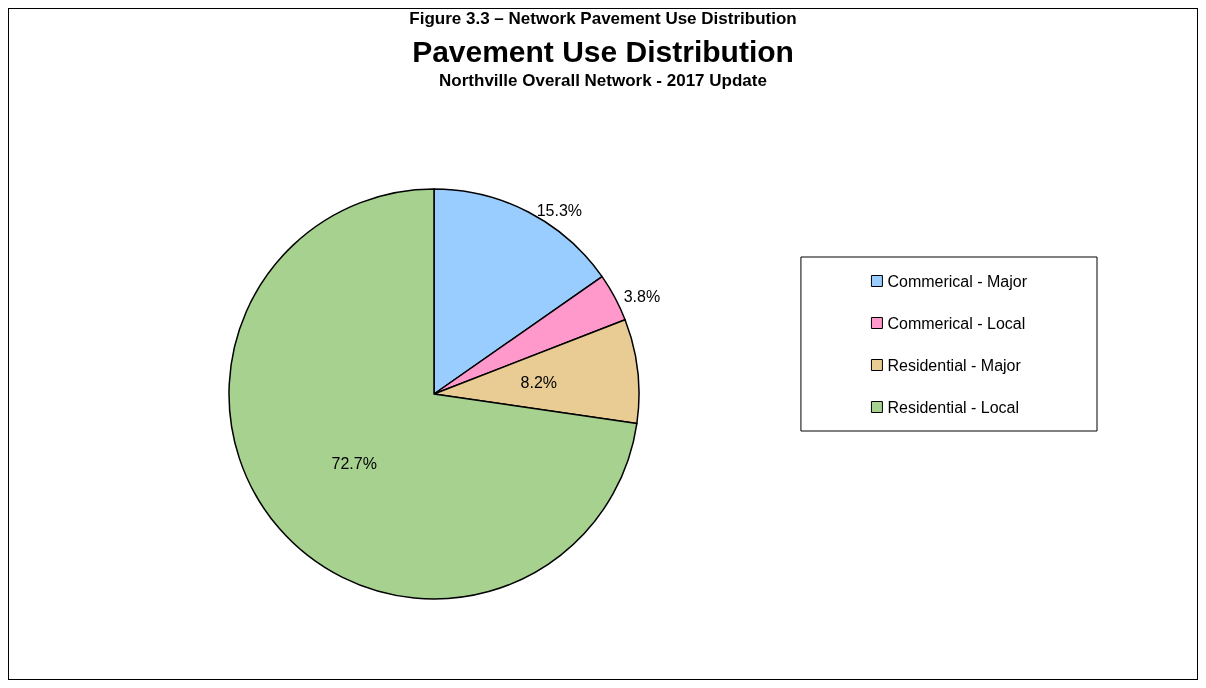  What do you see at coordinates (956, 323) in the screenshot?
I see `legend-label: Commerical - Local` at bounding box center [956, 323].